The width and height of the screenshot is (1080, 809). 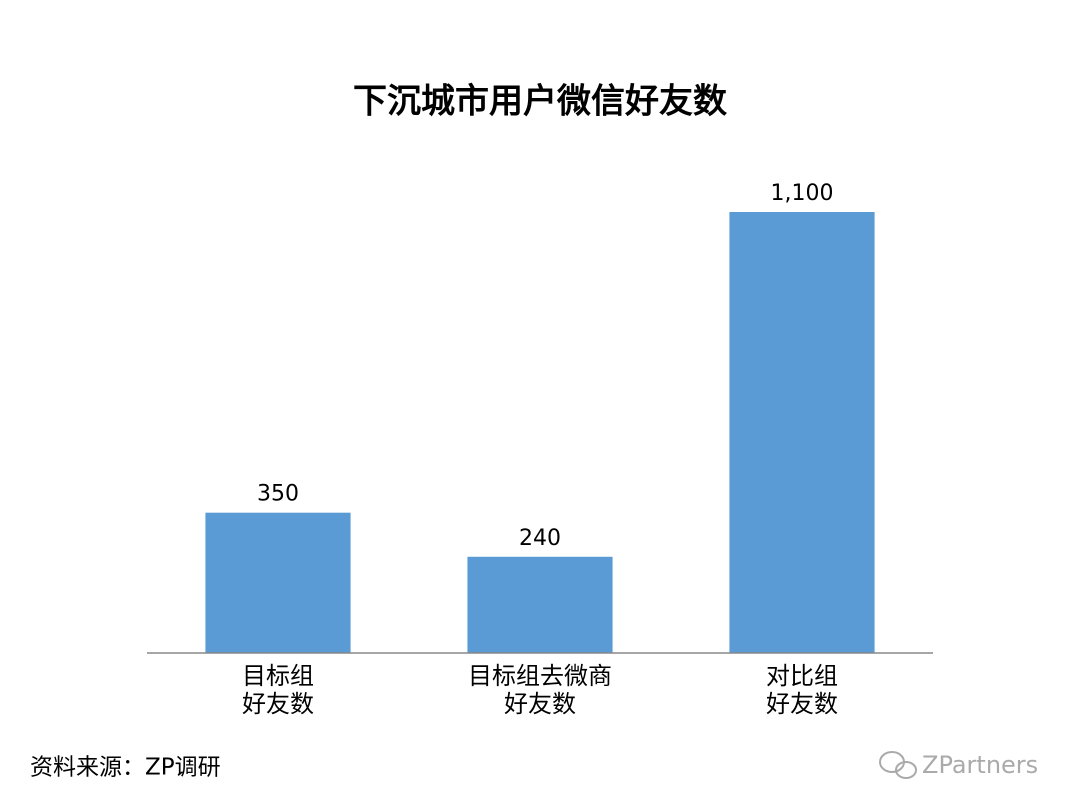 I want to click on value-label: 1,100, so click(x=802, y=193).